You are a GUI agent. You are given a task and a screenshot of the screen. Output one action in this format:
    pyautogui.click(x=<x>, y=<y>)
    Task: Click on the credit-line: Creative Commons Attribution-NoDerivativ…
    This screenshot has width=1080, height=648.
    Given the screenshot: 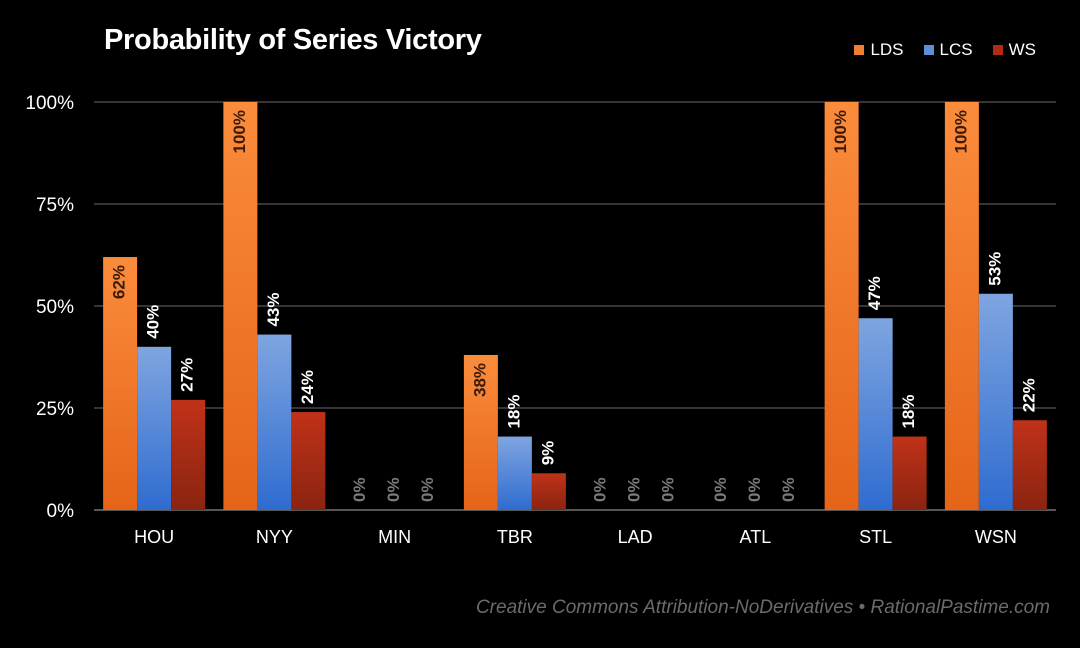 What is the action you would take?
    pyautogui.click(x=762, y=607)
    